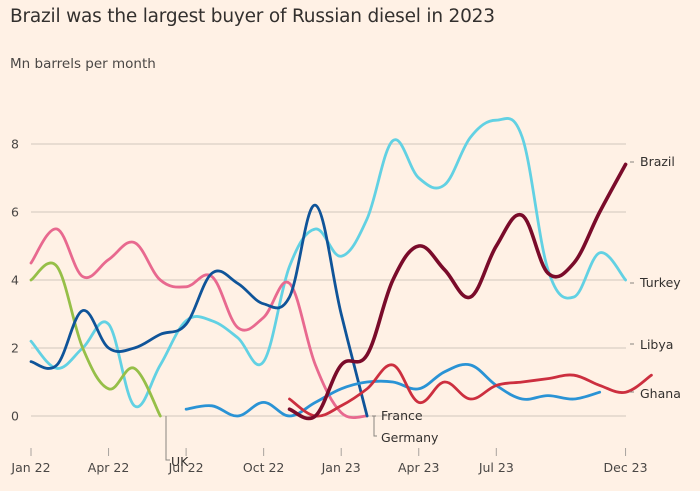 This screenshot has height=491, width=700. Describe the element at coordinates (341, 467) in the screenshot. I see `x-tick-label: Jan 23` at that location.